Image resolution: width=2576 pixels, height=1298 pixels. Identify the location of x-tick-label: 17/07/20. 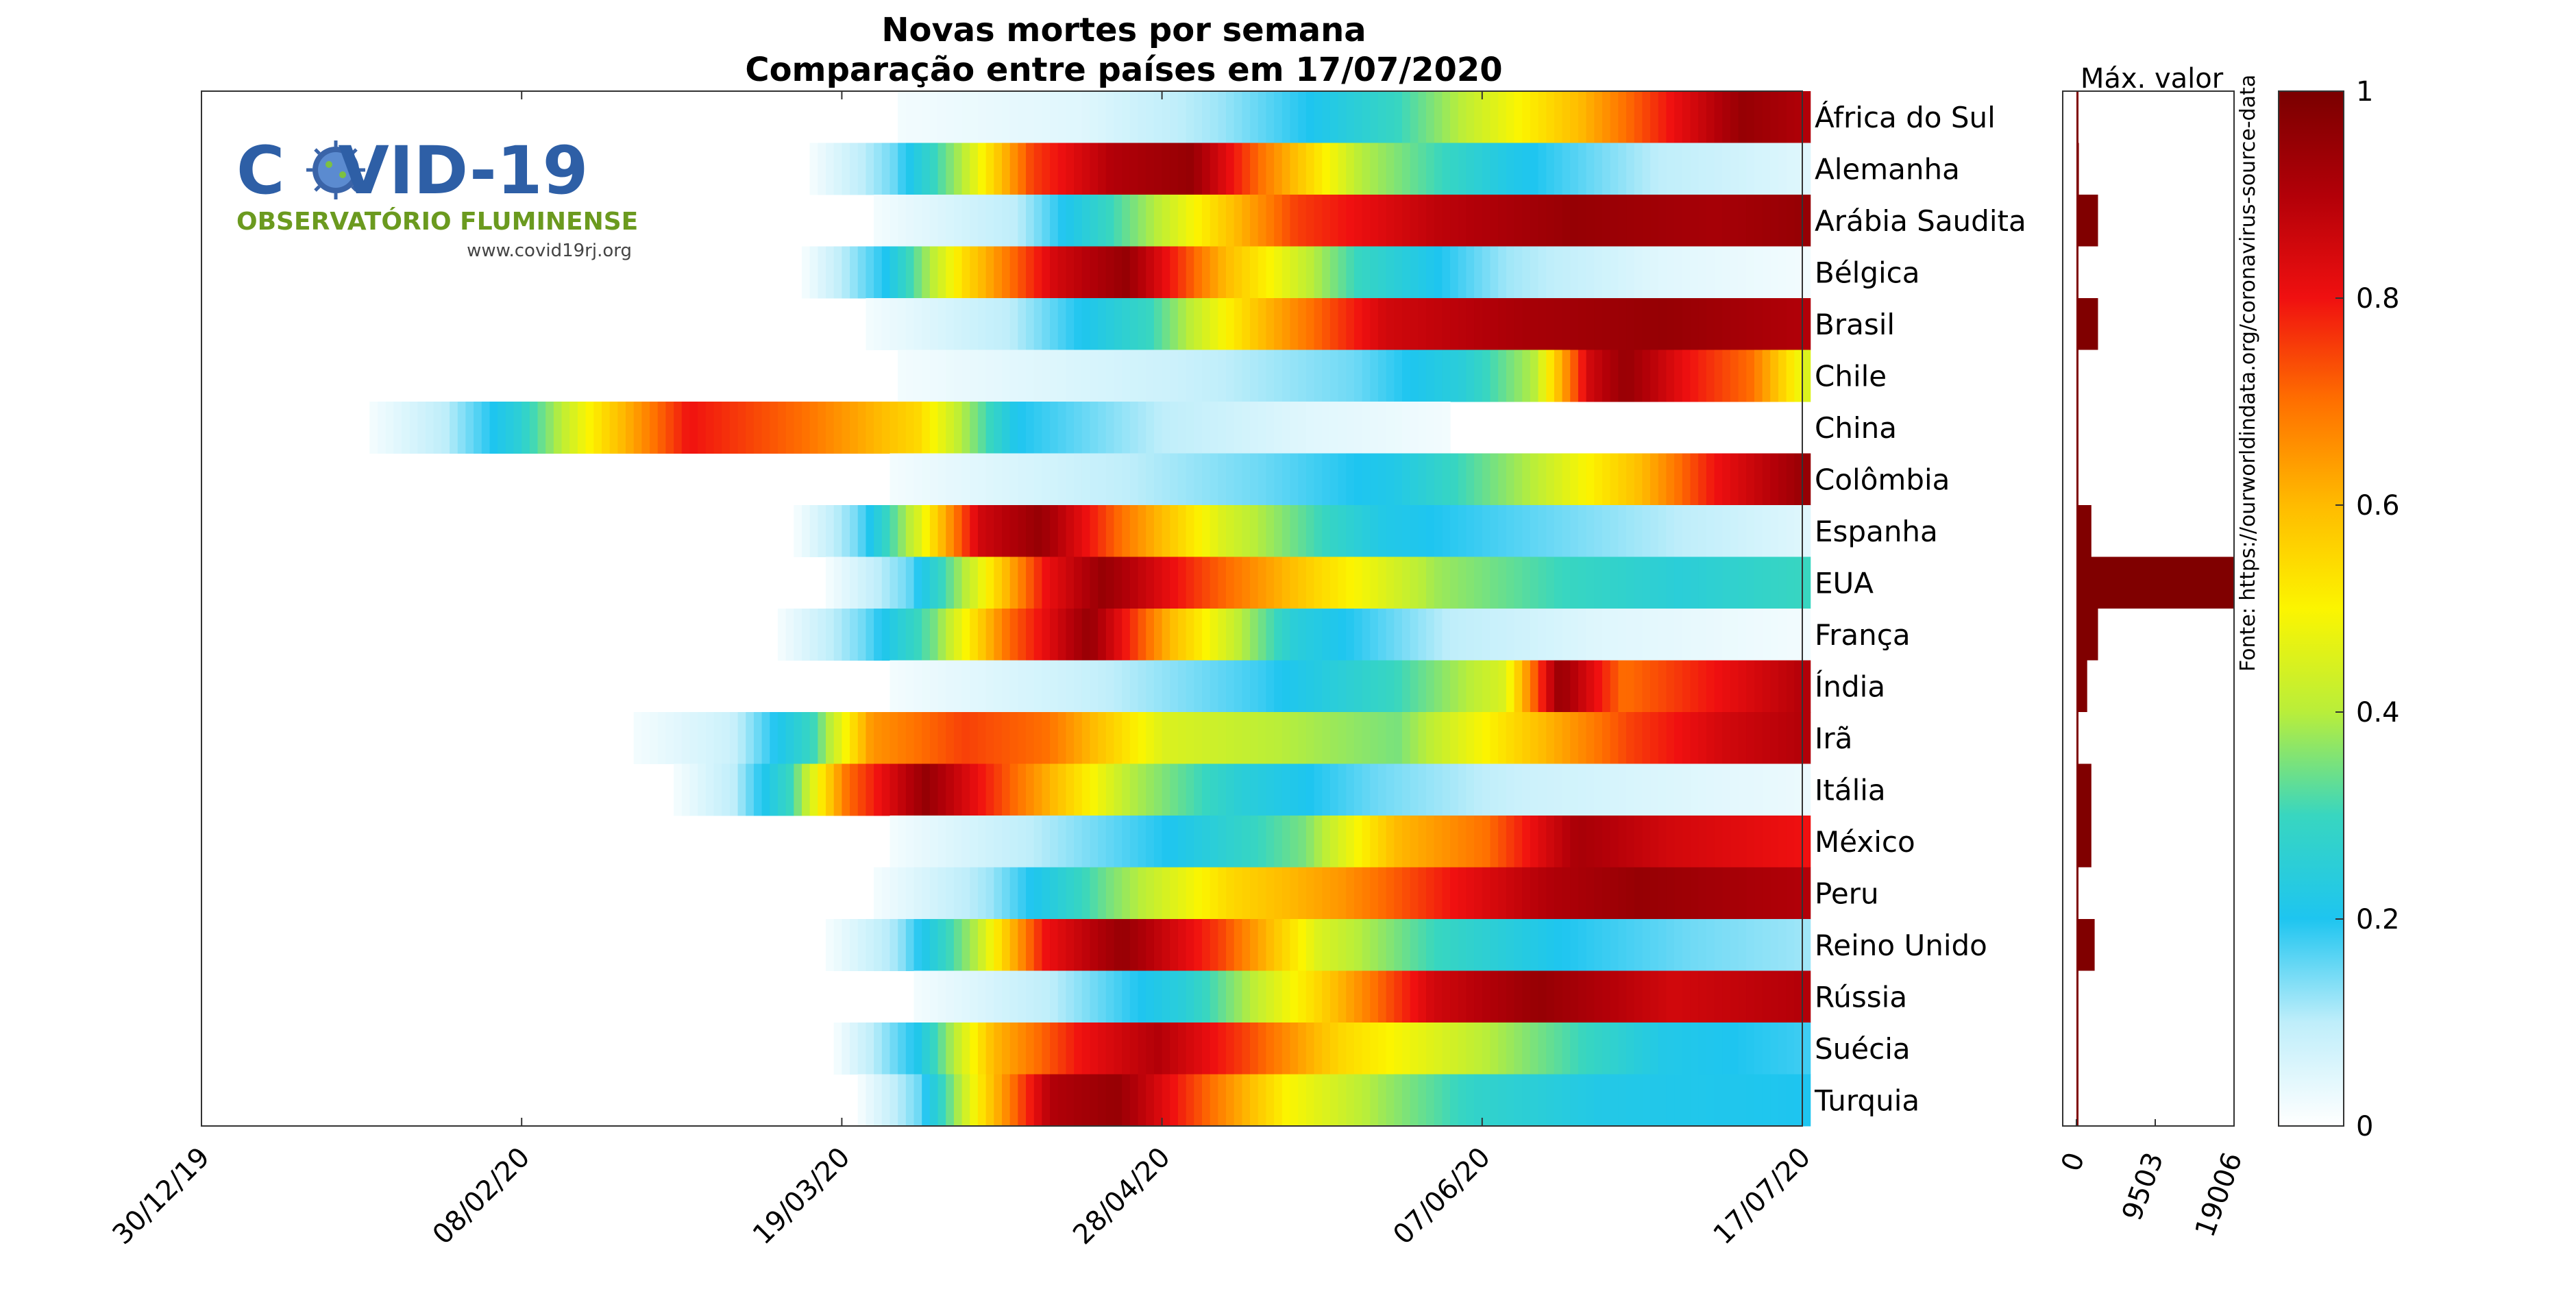
(1763, 1196).